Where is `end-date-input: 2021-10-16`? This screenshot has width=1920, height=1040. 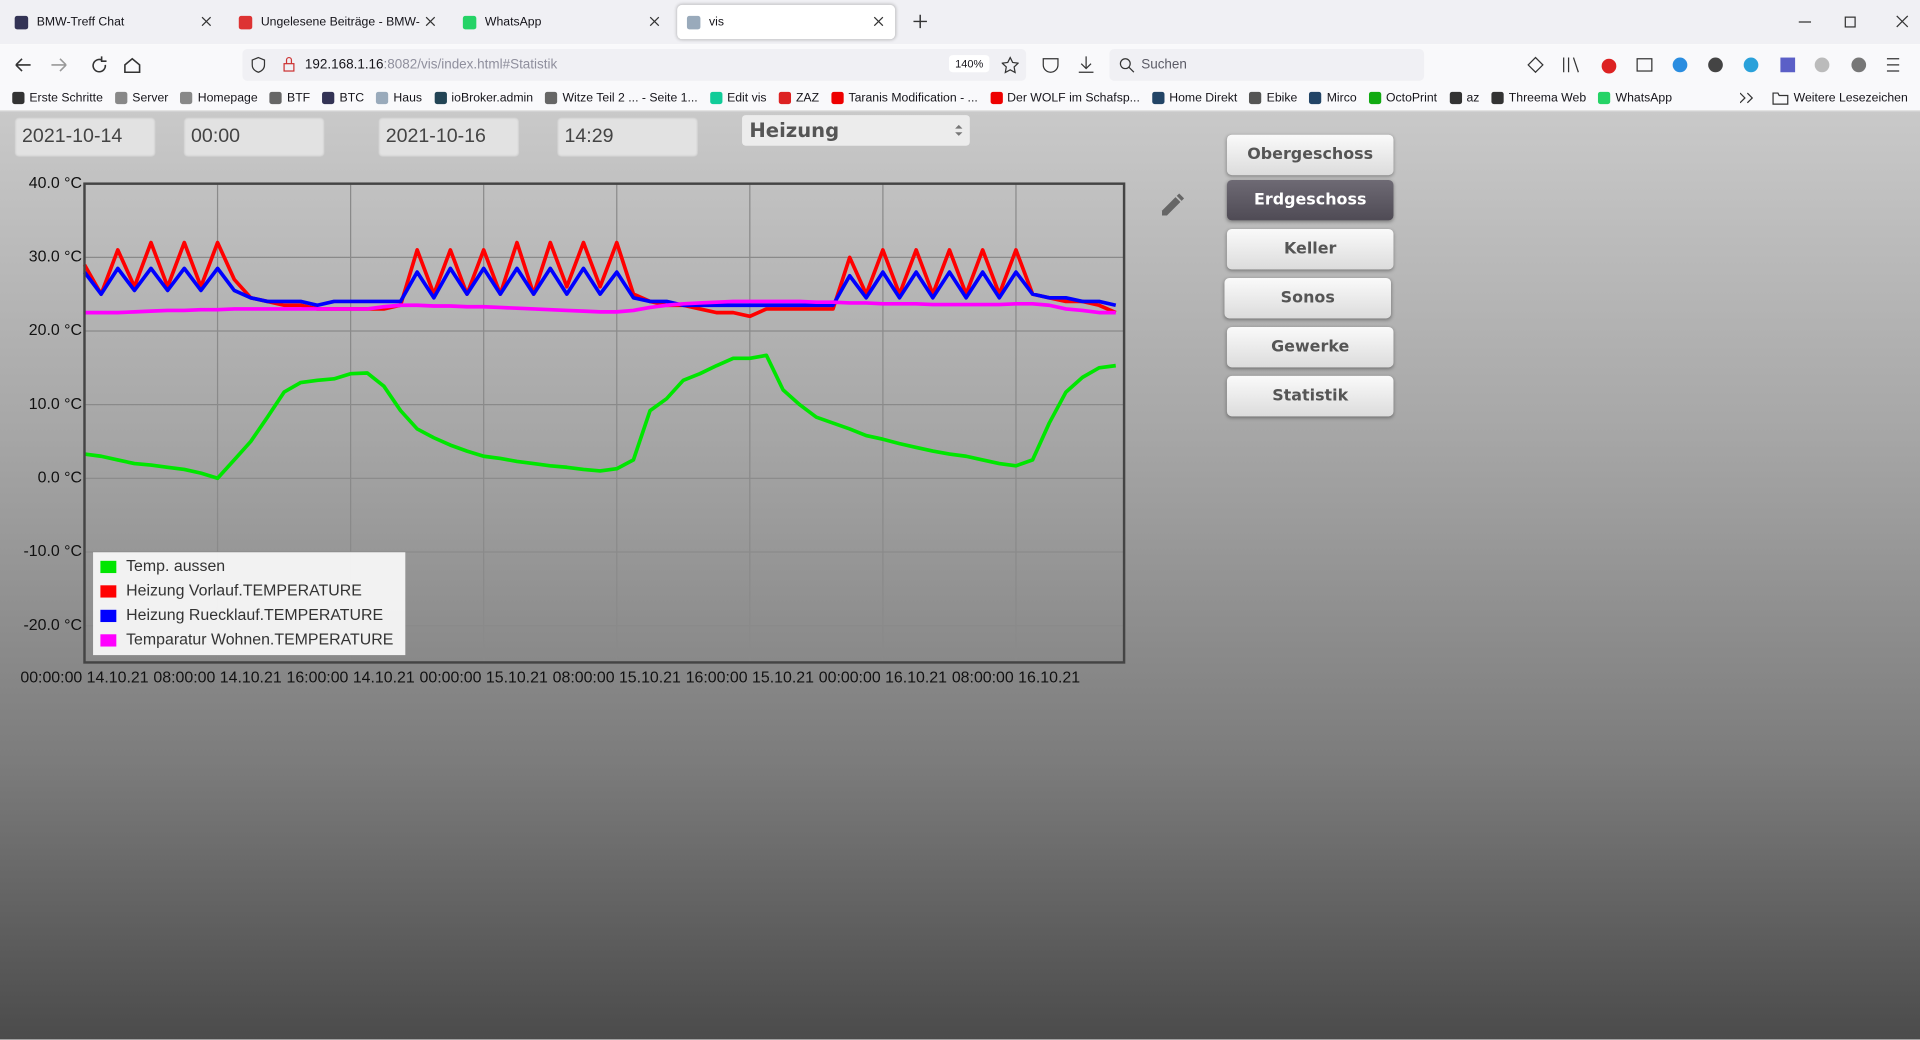
end-date-input: 2021-10-16 is located at coordinates (449, 137).